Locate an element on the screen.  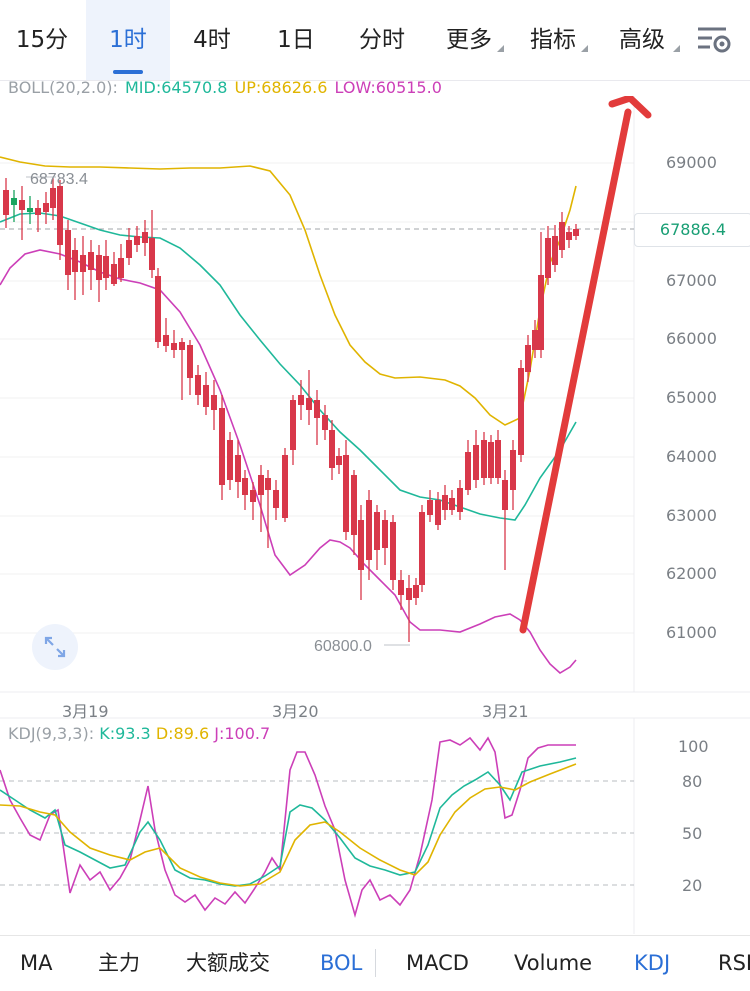
tab-15min: 15分 is located at coordinates (42, 40).